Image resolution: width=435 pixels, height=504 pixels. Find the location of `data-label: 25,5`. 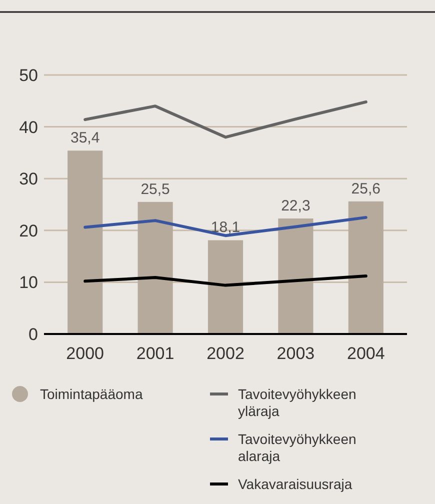

data-label: 25,5 is located at coordinates (155, 189).